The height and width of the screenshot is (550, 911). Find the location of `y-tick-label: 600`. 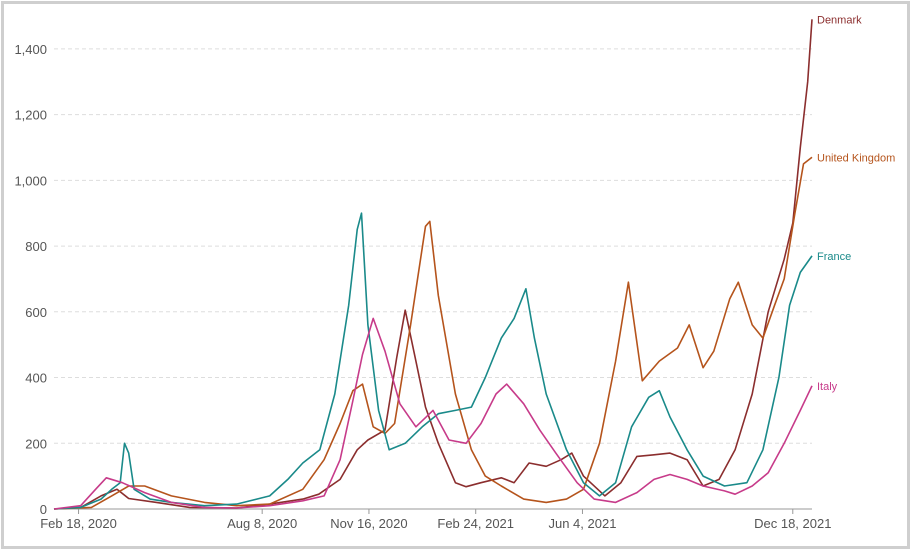

y-tick-label: 600 is located at coordinates (36, 312).